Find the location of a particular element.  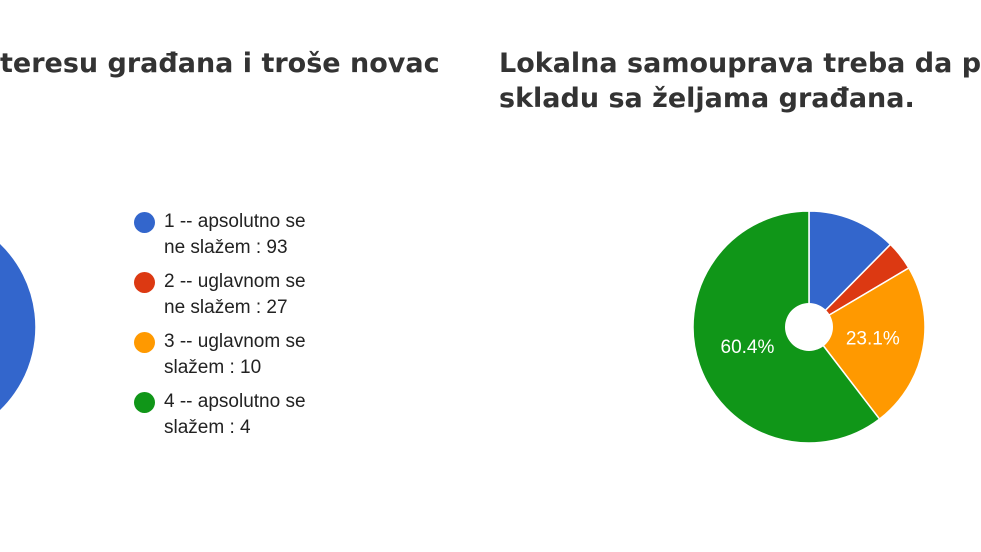

legend-label: 4 -- apsolutno se slažem : 4 is located at coordinates (235, 414).